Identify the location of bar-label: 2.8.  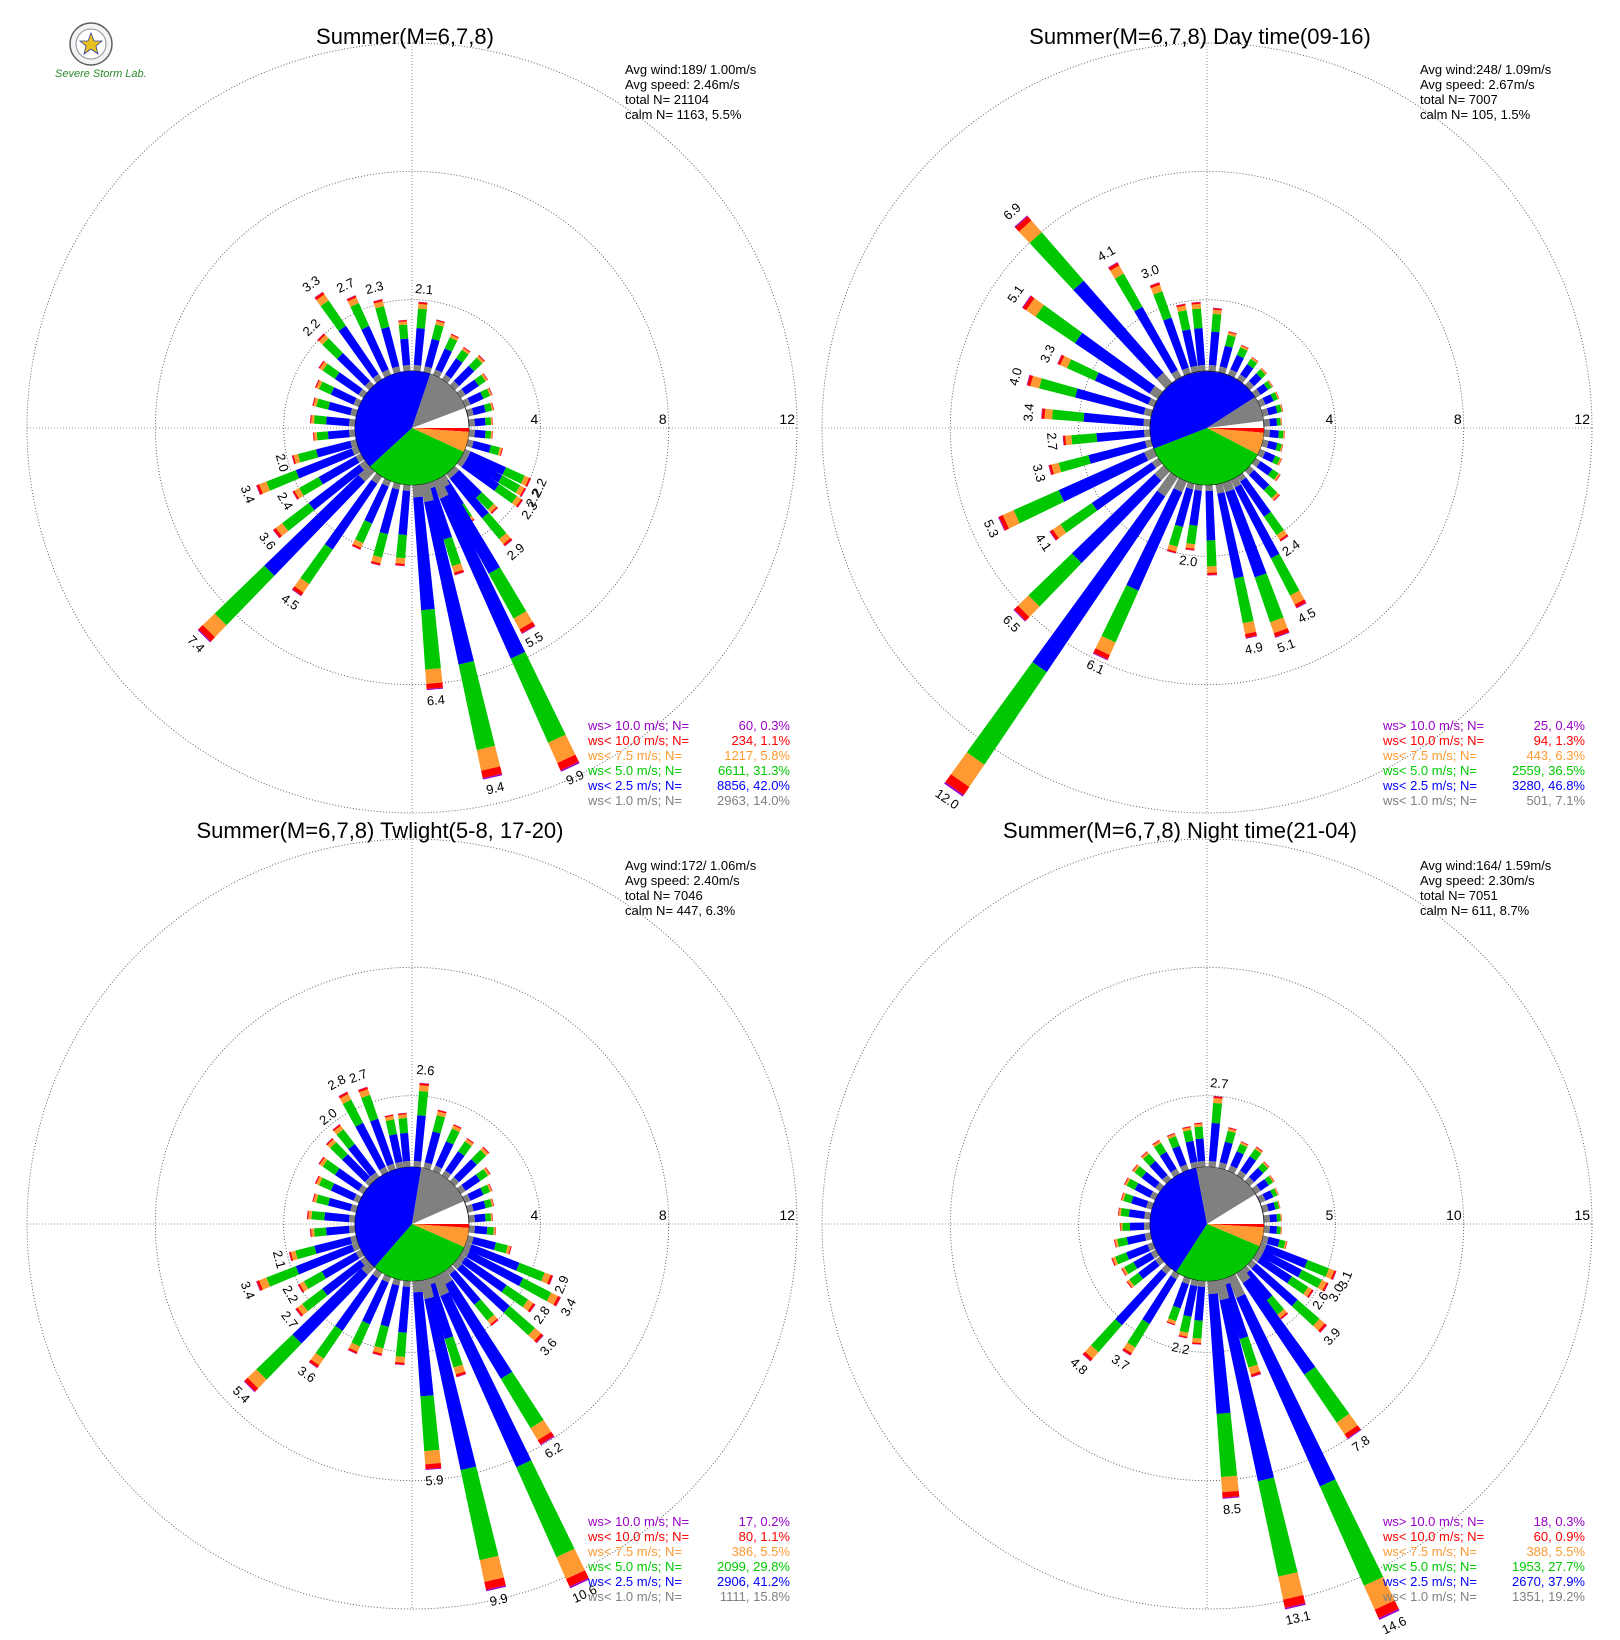
(336, 1082).